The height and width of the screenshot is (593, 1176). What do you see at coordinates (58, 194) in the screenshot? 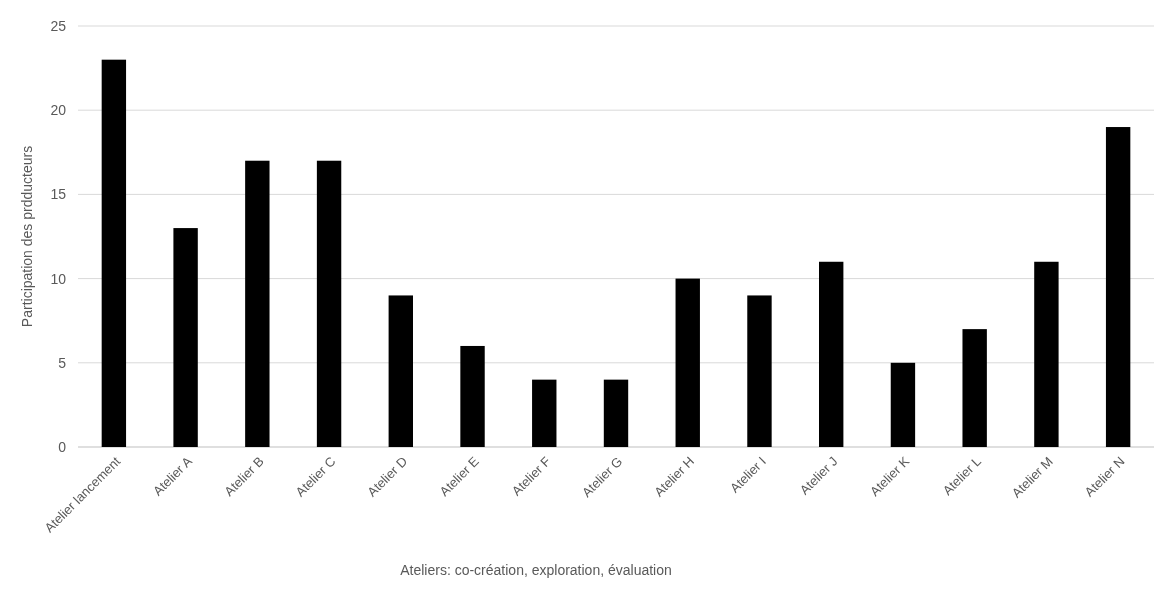
I see `y-tick-label: 15` at bounding box center [58, 194].